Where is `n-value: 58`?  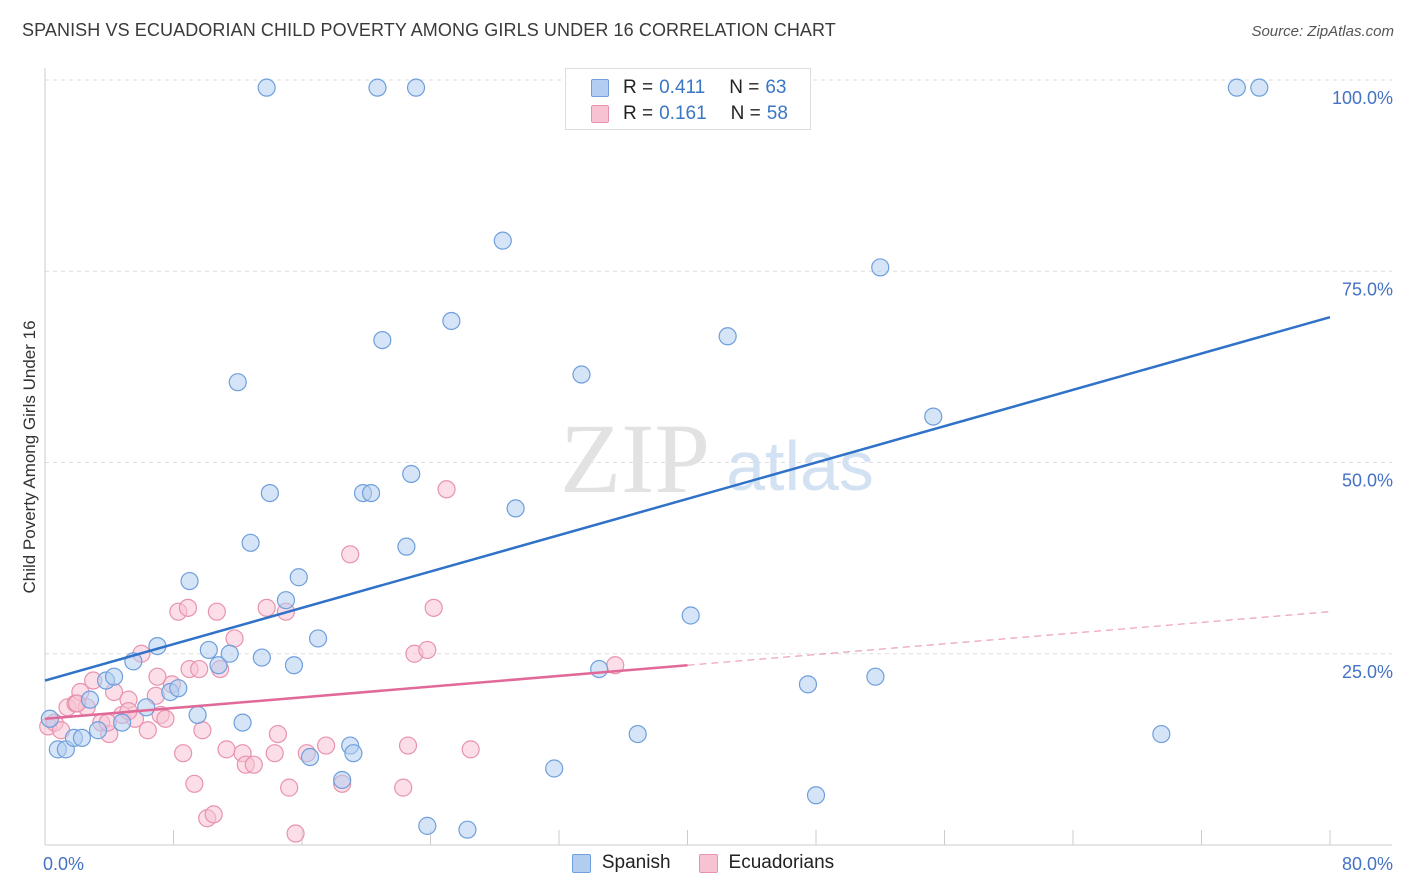
n-value: 58 is located at coordinates (777, 113).